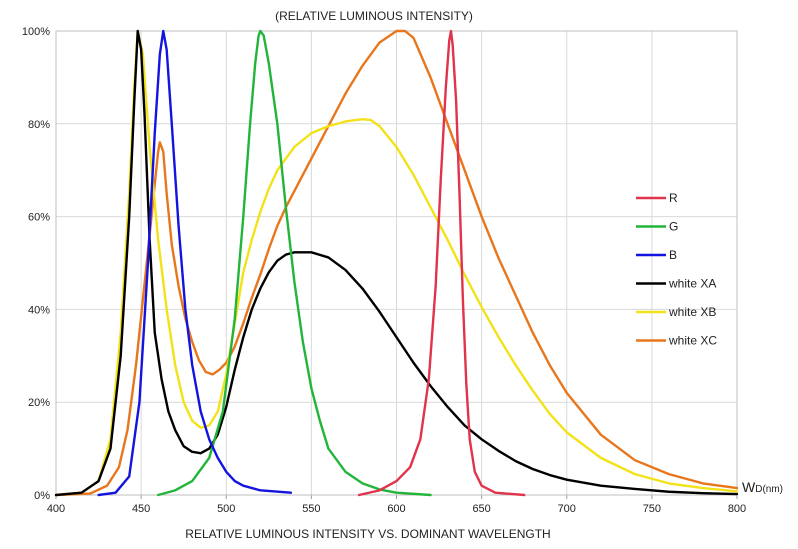  Describe the element at coordinates (692, 284) in the screenshot. I see `legend-label-white-xa: white XA` at that location.